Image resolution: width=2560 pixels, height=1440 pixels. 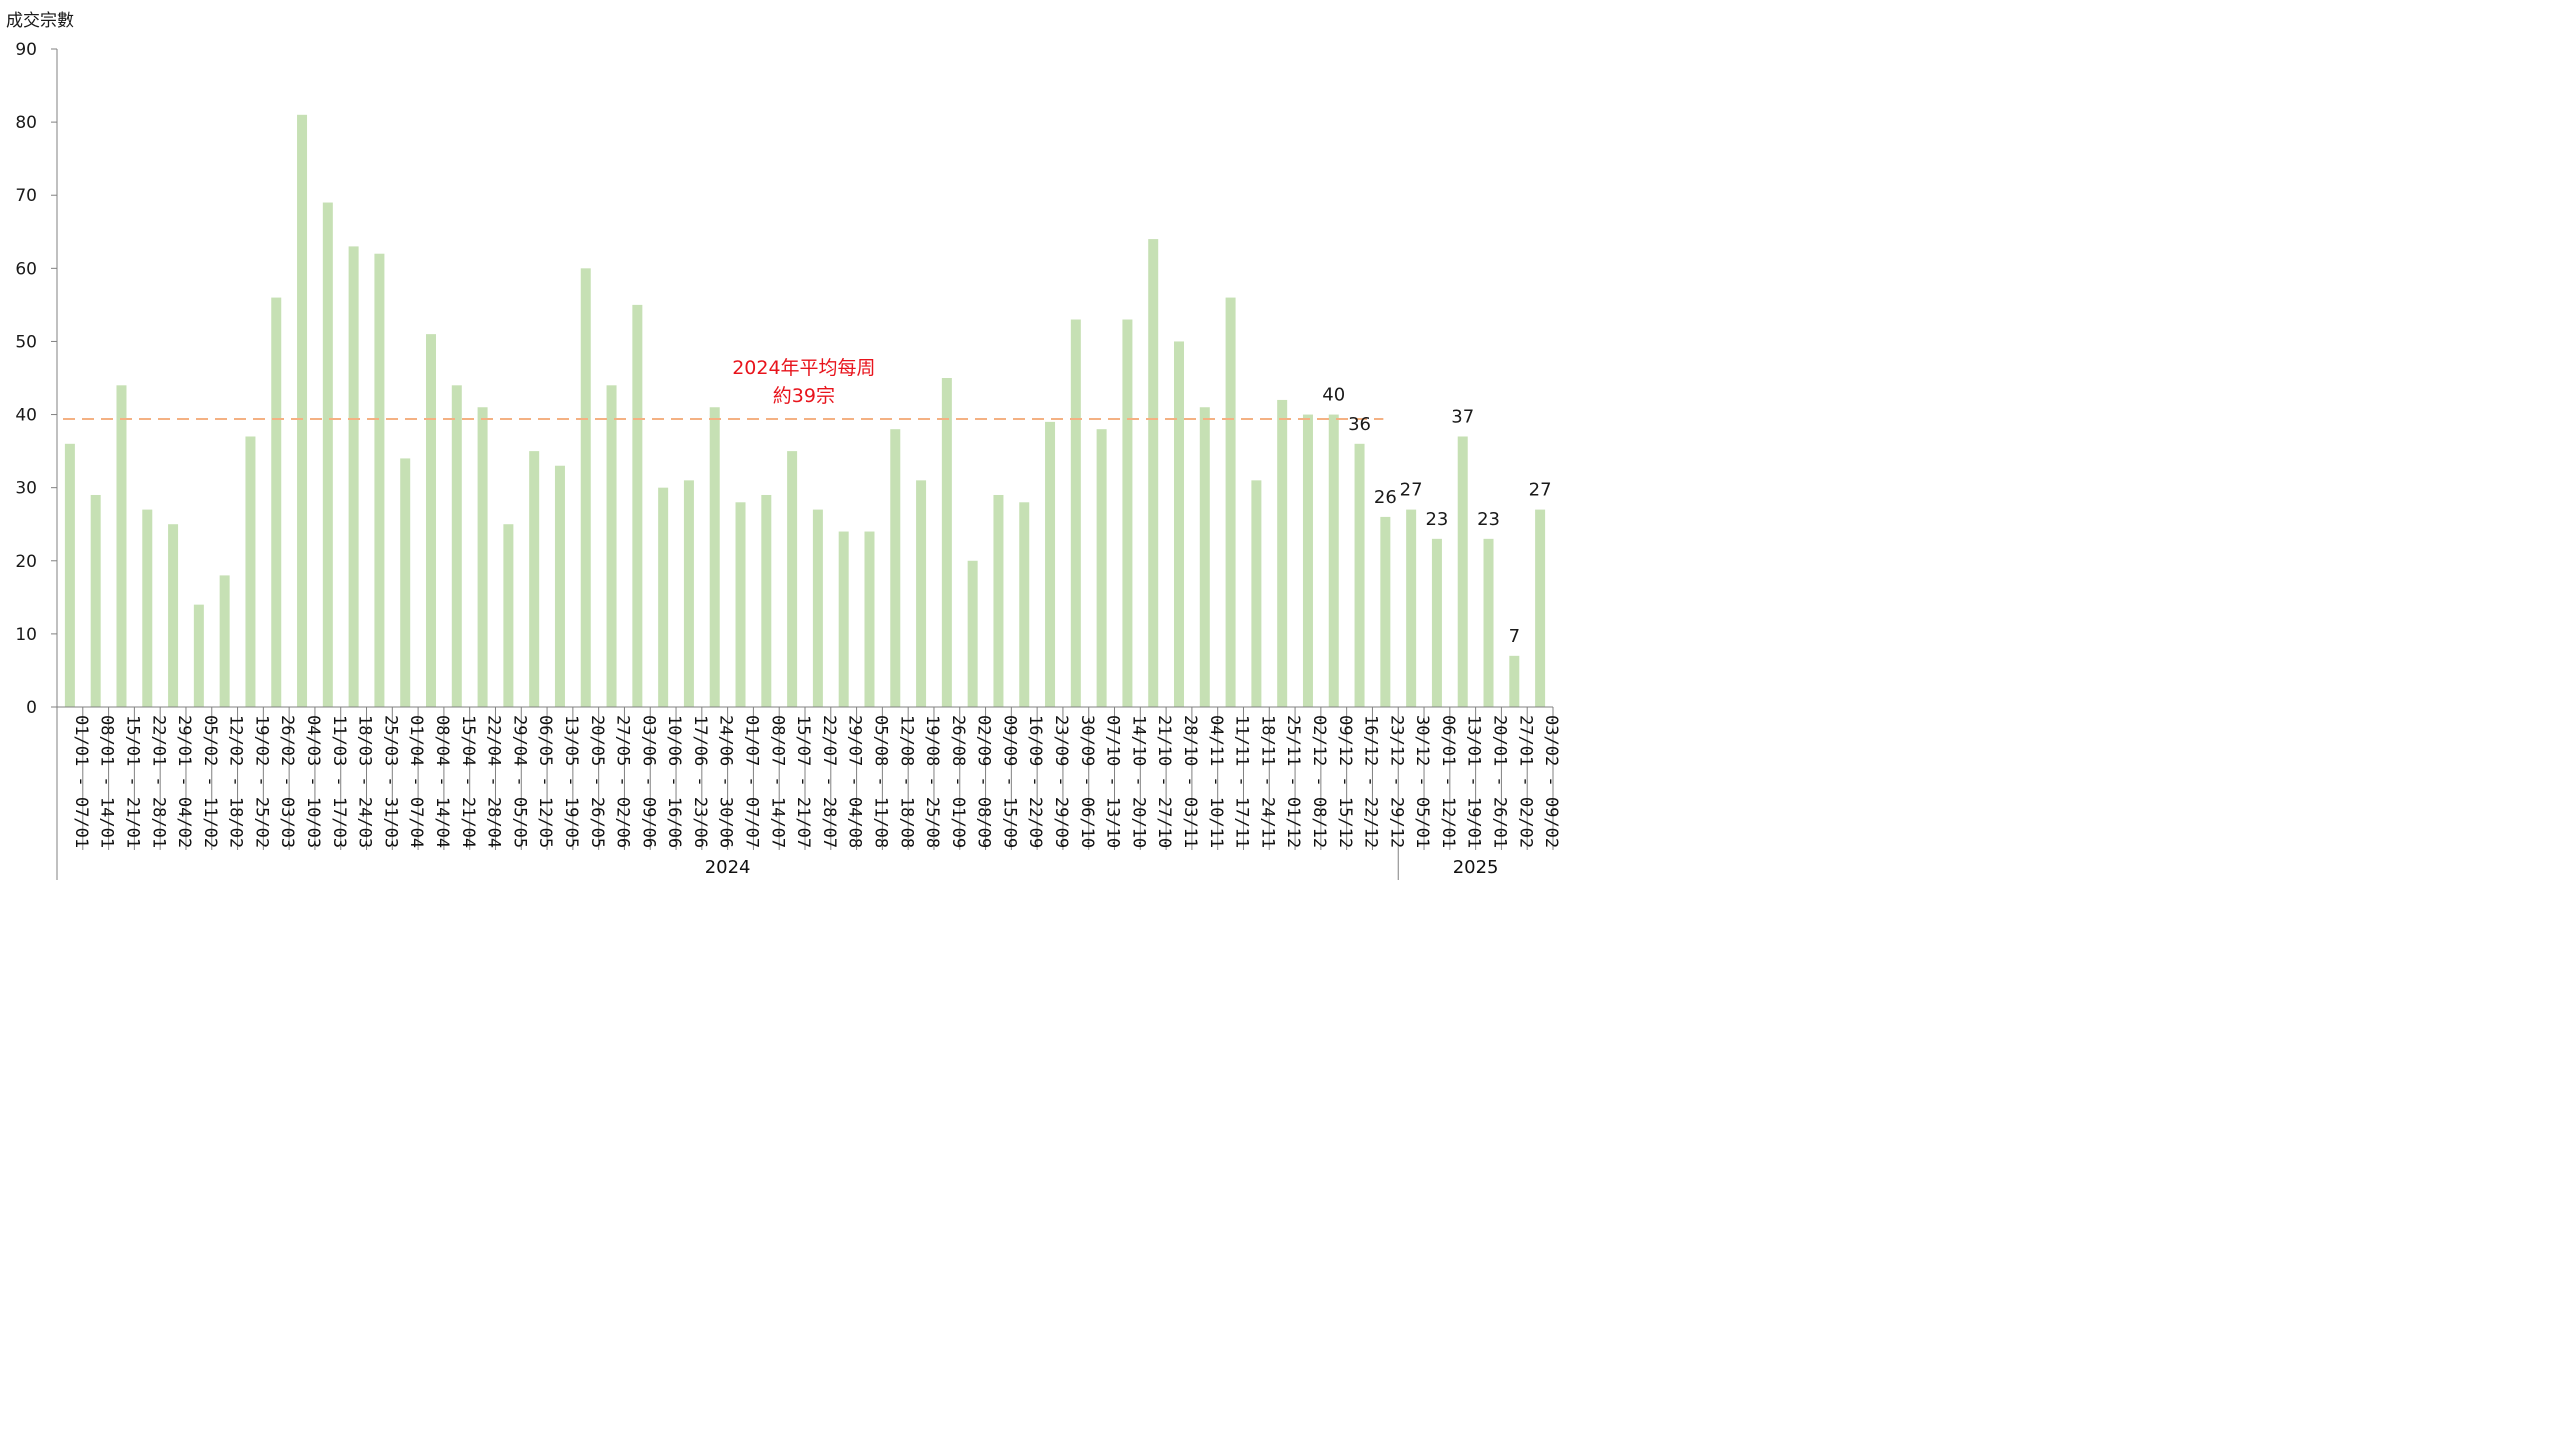 What do you see at coordinates (1474, 781) in the screenshot?
I see `category-label: 13/01 - 19/01` at bounding box center [1474, 781].